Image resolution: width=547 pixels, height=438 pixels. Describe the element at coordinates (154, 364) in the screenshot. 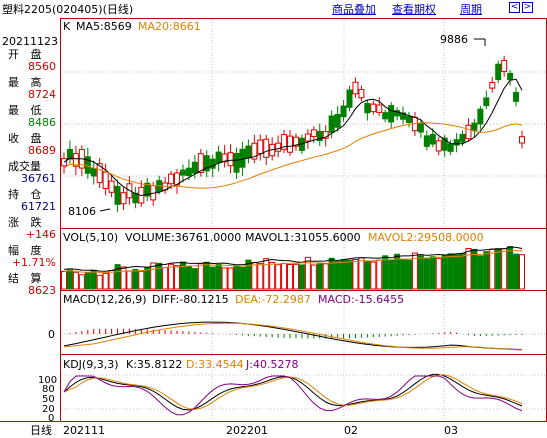

I see `k-legend: K:35.8122` at that location.